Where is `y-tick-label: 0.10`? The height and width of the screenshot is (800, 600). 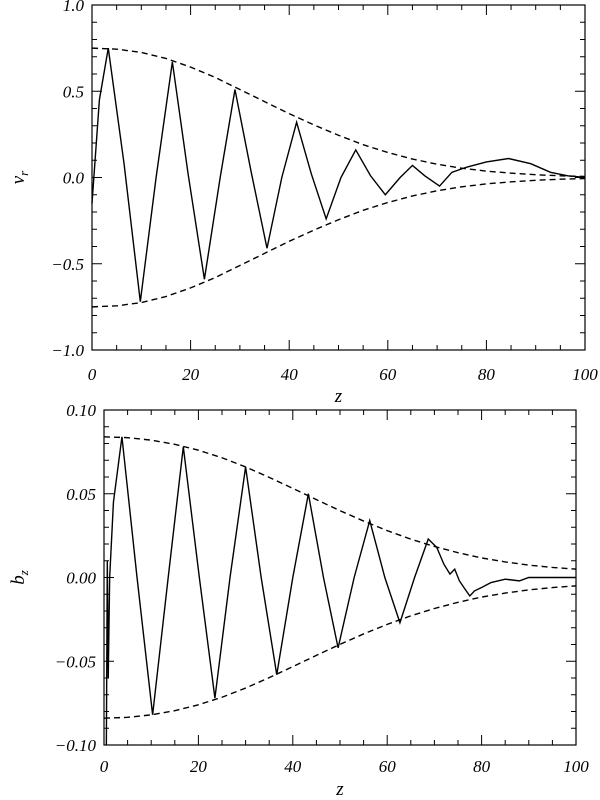
y-tick-label: 0.10 is located at coordinates (81, 410).